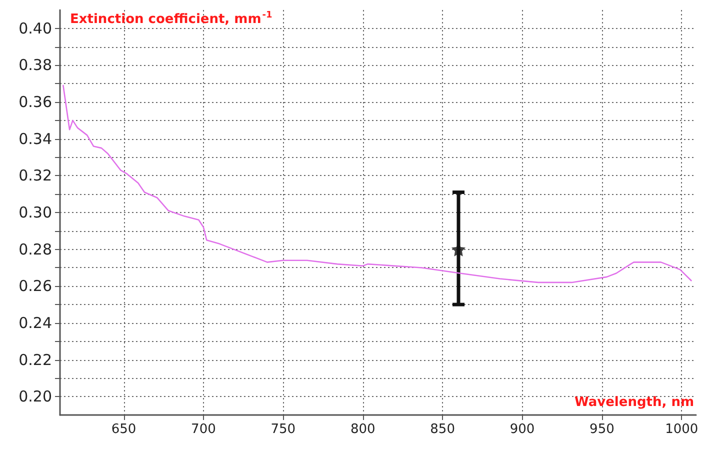 The width and height of the screenshot is (706, 453). Describe the element at coordinates (35, 249) in the screenshot. I see `y-tick-label: 0.28` at that location.